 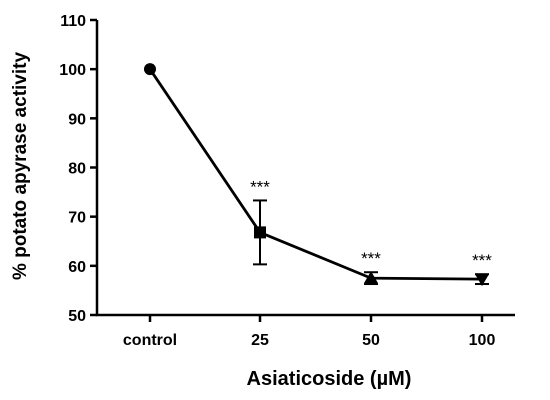 I want to click on y-ticks: 50 60 70 80 90 100 110, so click(x=78, y=169).